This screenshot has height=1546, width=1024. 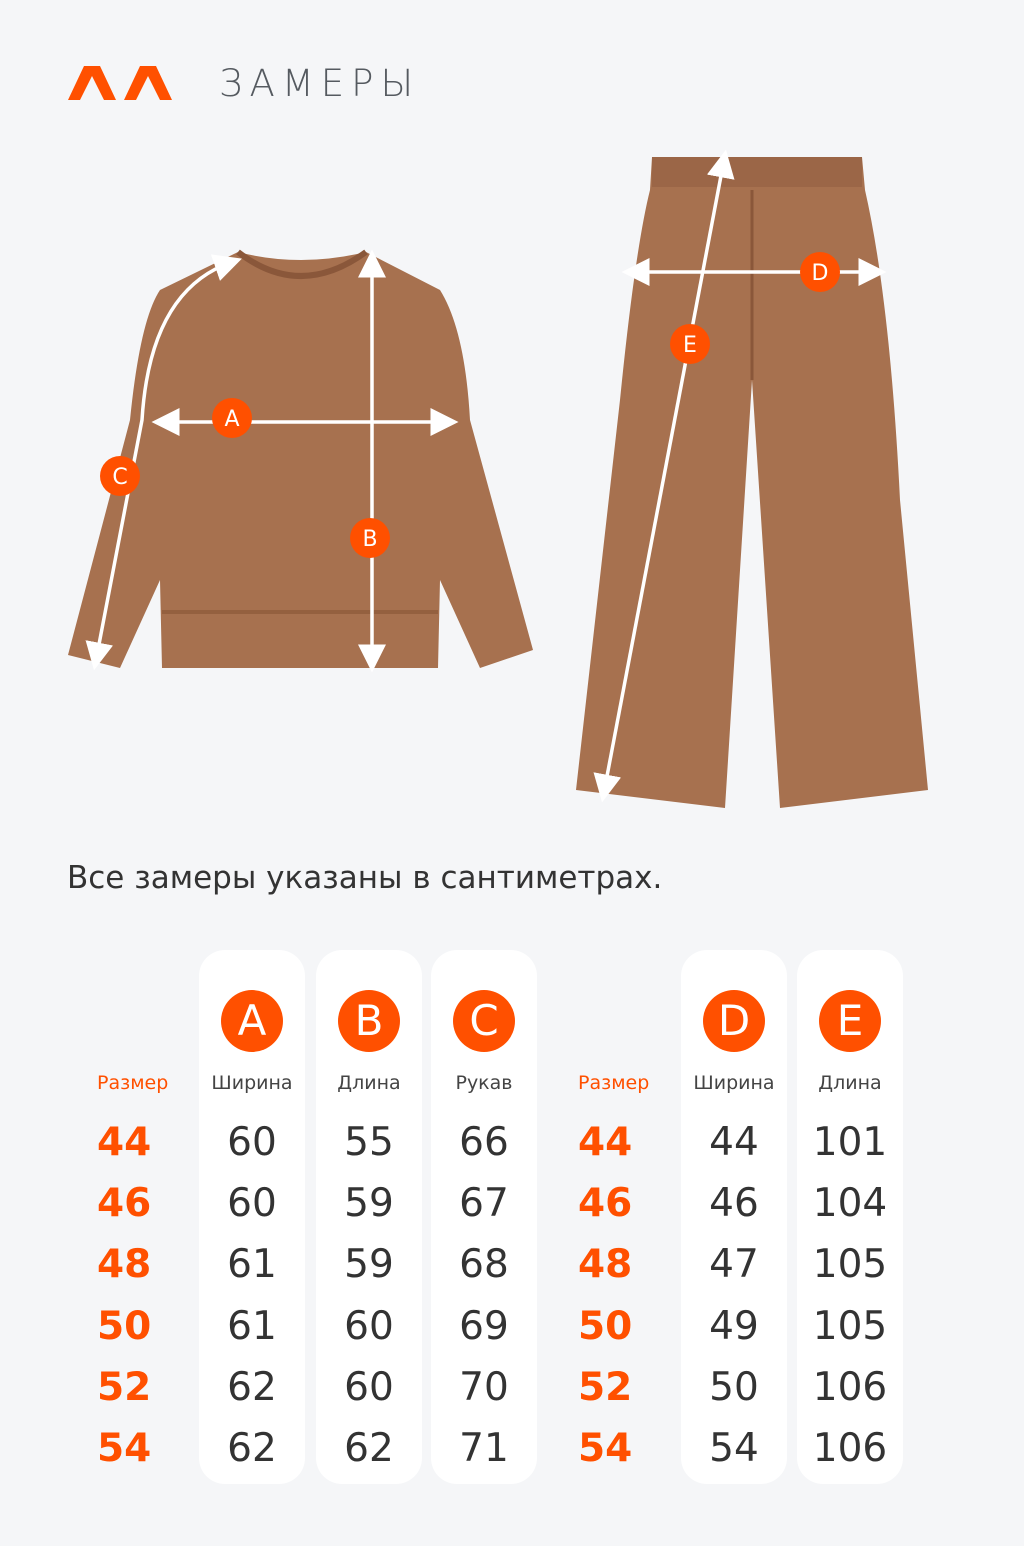 I want to click on sweatshirt, so click(x=300, y=458).